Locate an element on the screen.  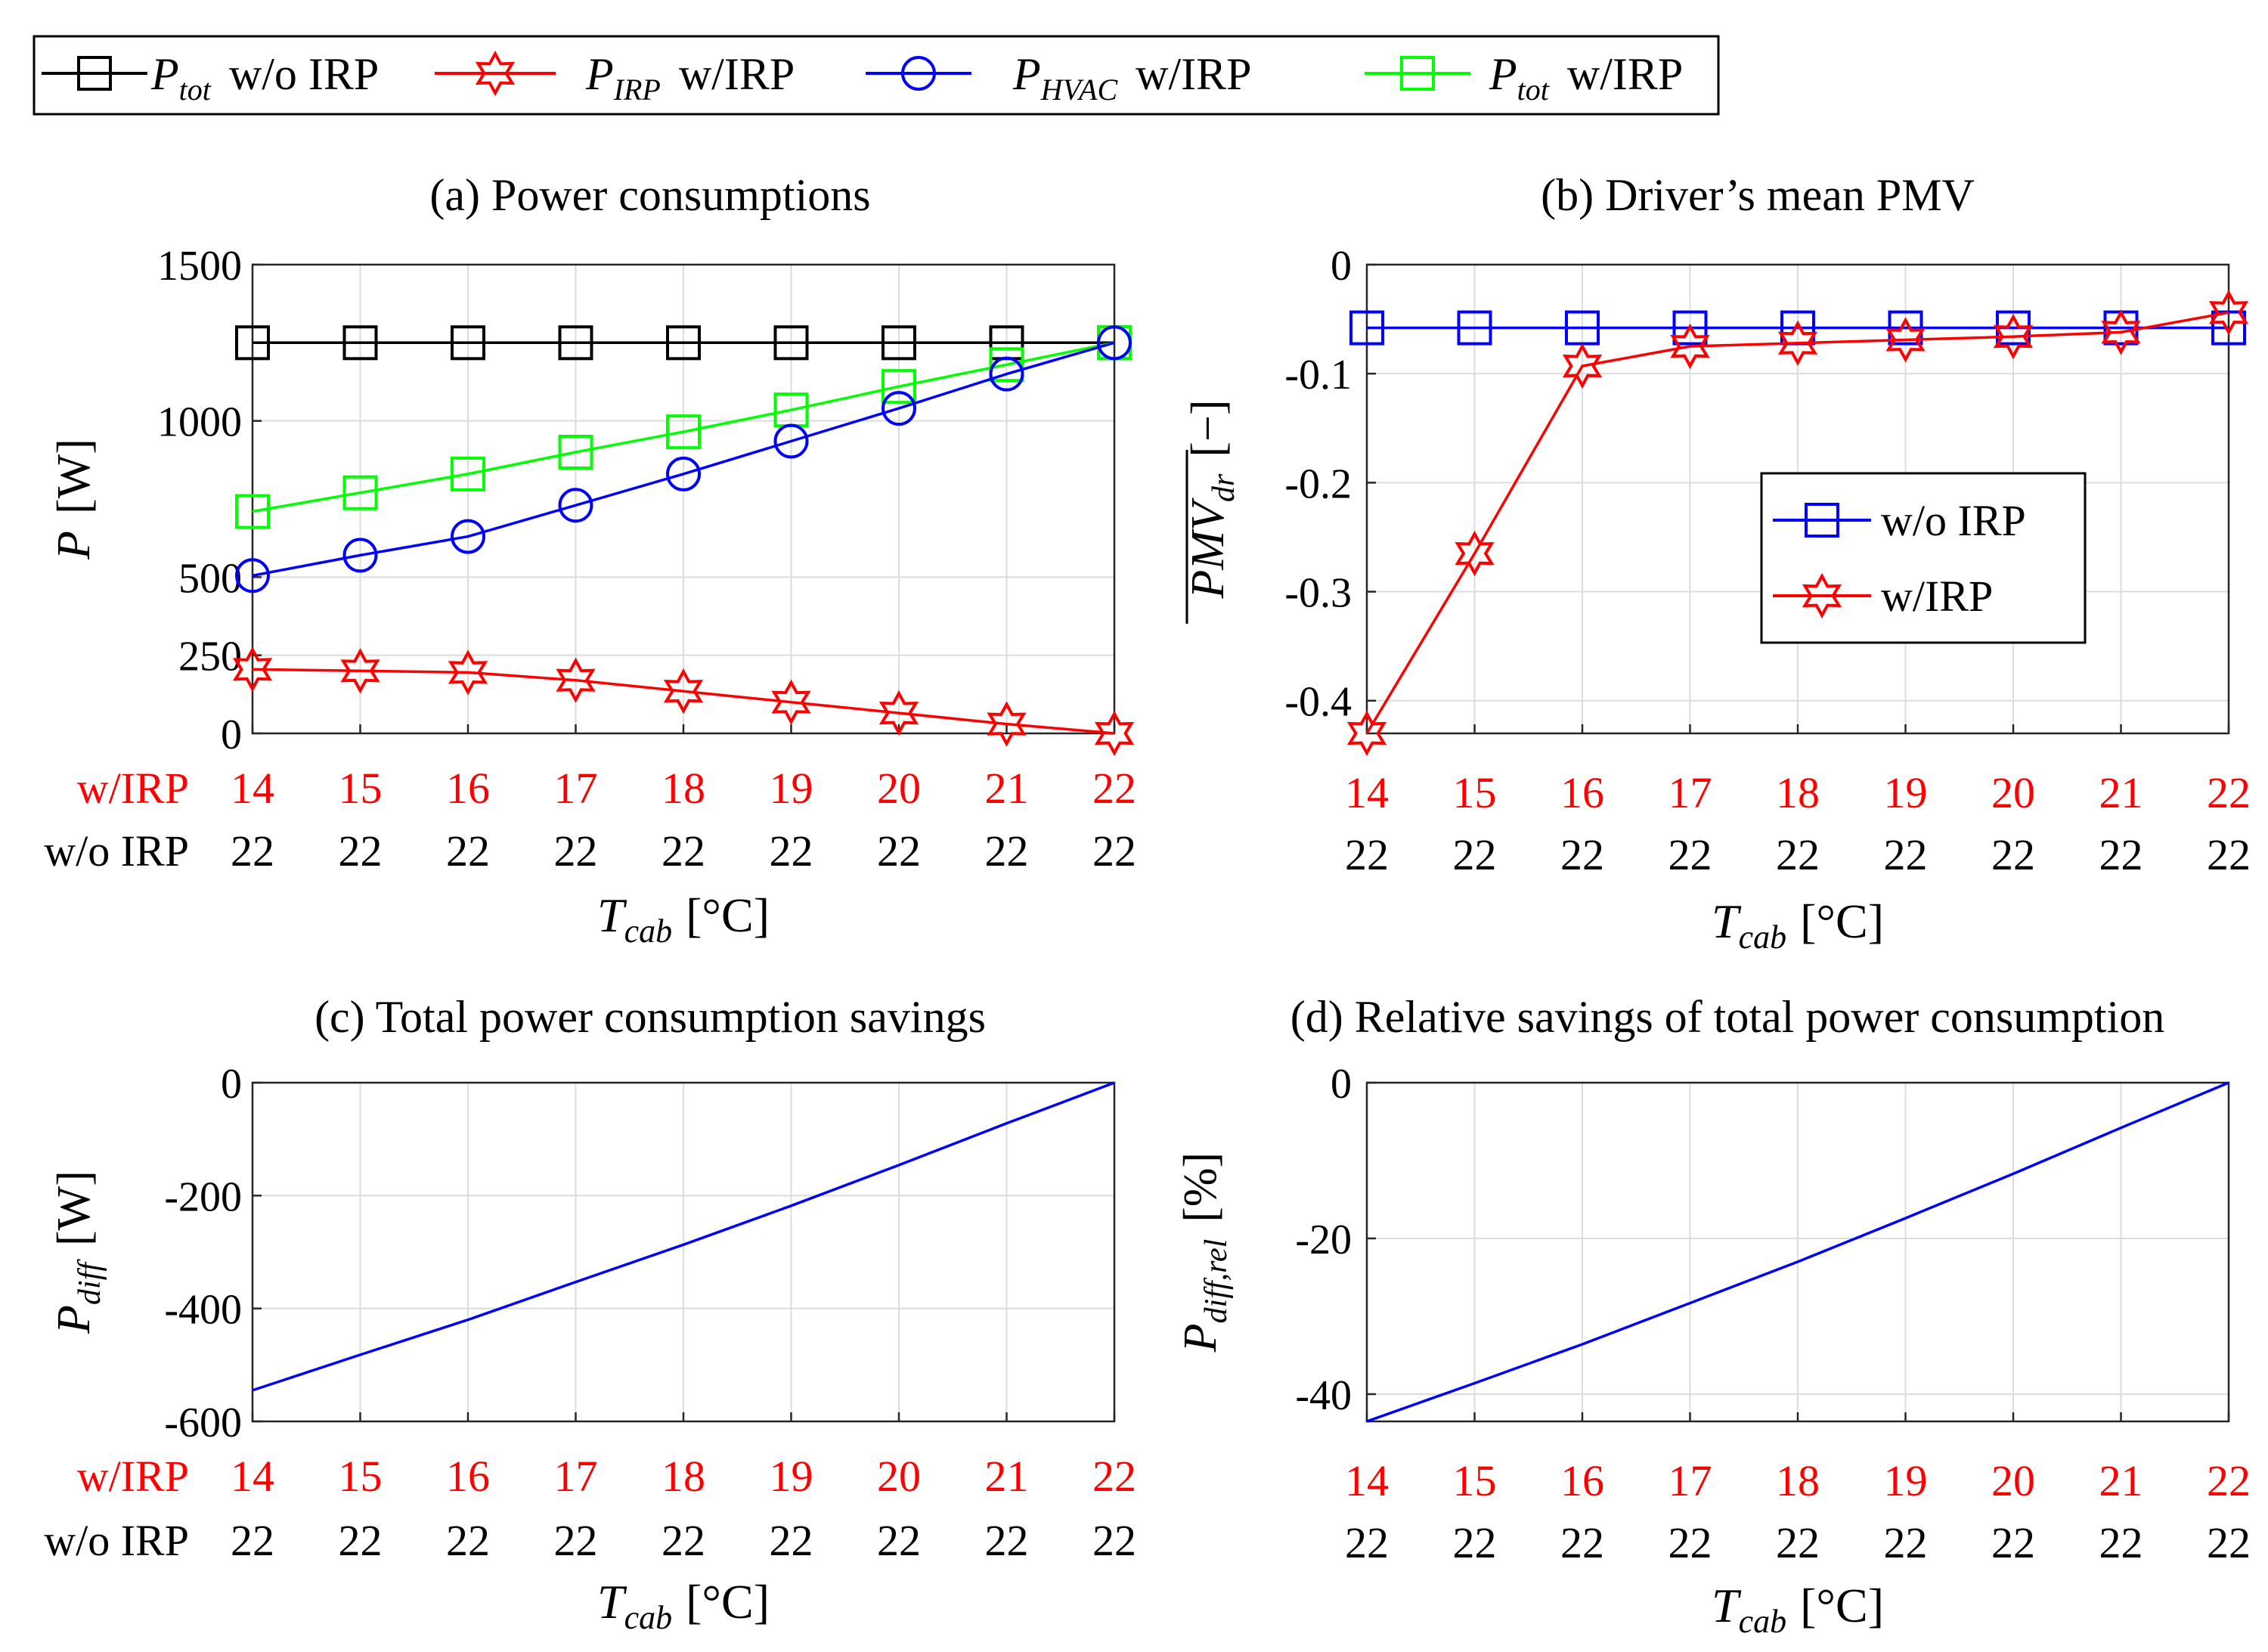
panel-a-frame is located at coordinates (683, 499).